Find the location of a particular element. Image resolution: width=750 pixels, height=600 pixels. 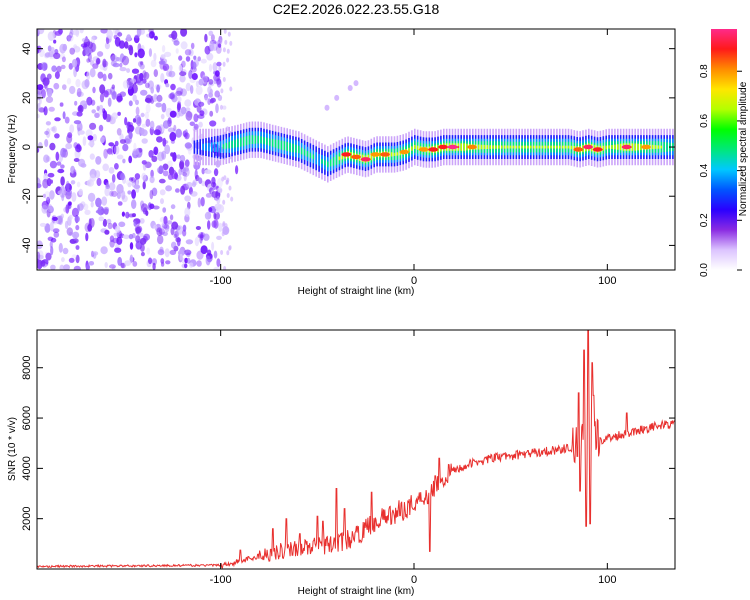

colorbar-tick-label: 0.0 is located at coordinates (704, 270).